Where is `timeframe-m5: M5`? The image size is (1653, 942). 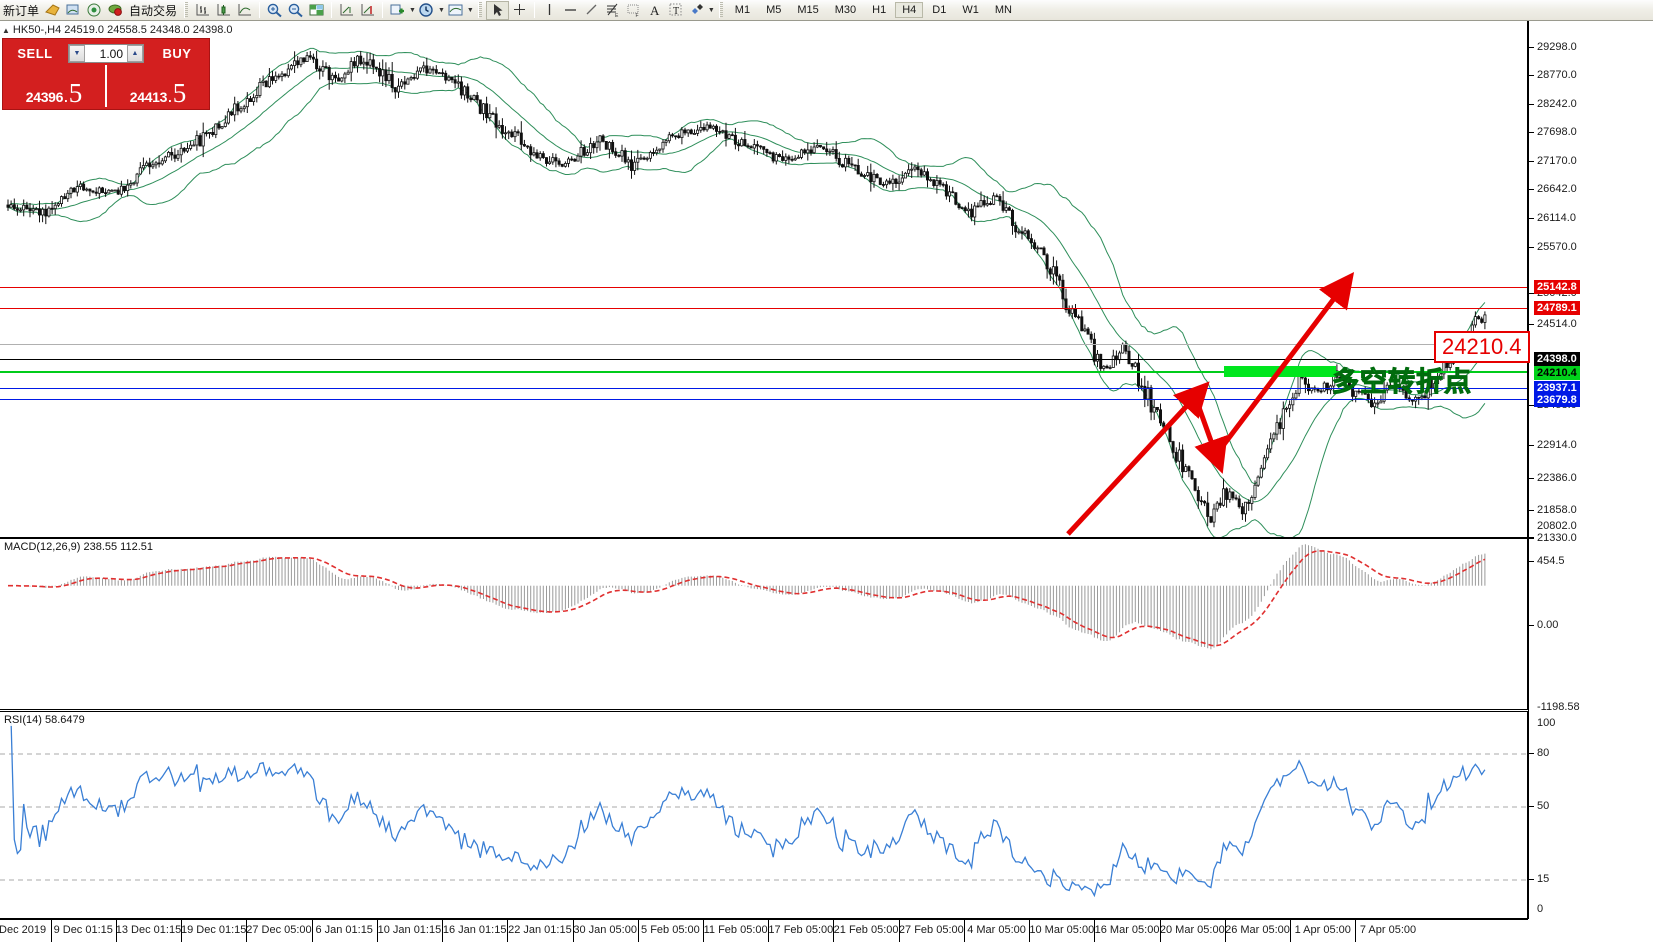
timeframe-m5: M5 is located at coordinates (774, 10).